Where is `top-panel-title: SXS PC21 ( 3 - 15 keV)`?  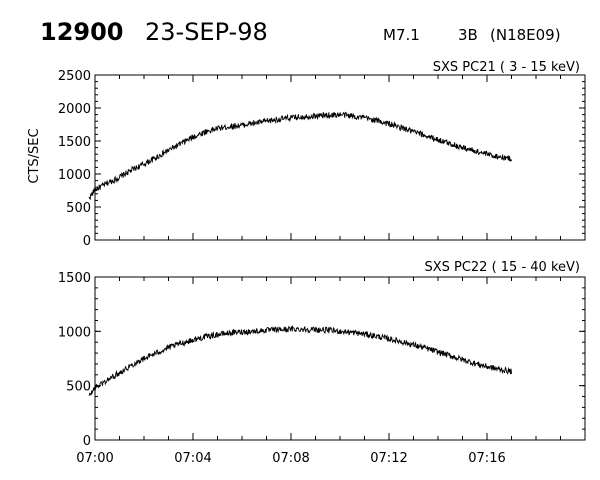 top-panel-title: SXS PC21 ( 3 - 15 keV) is located at coordinates (506, 67).